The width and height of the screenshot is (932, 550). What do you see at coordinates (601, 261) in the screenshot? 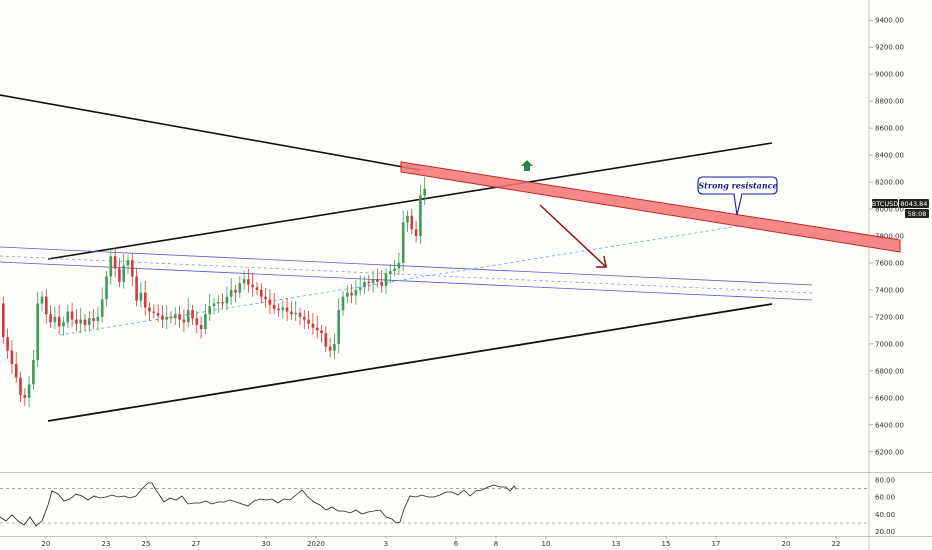
I see `down-arrow-head` at bounding box center [601, 261].